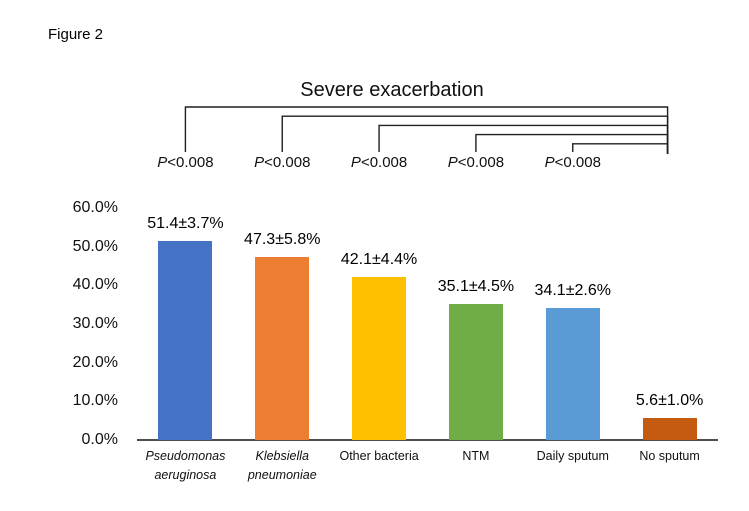  What do you see at coordinates (95, 246) in the screenshot?
I see `y-tick-label: 50.0%` at bounding box center [95, 246].